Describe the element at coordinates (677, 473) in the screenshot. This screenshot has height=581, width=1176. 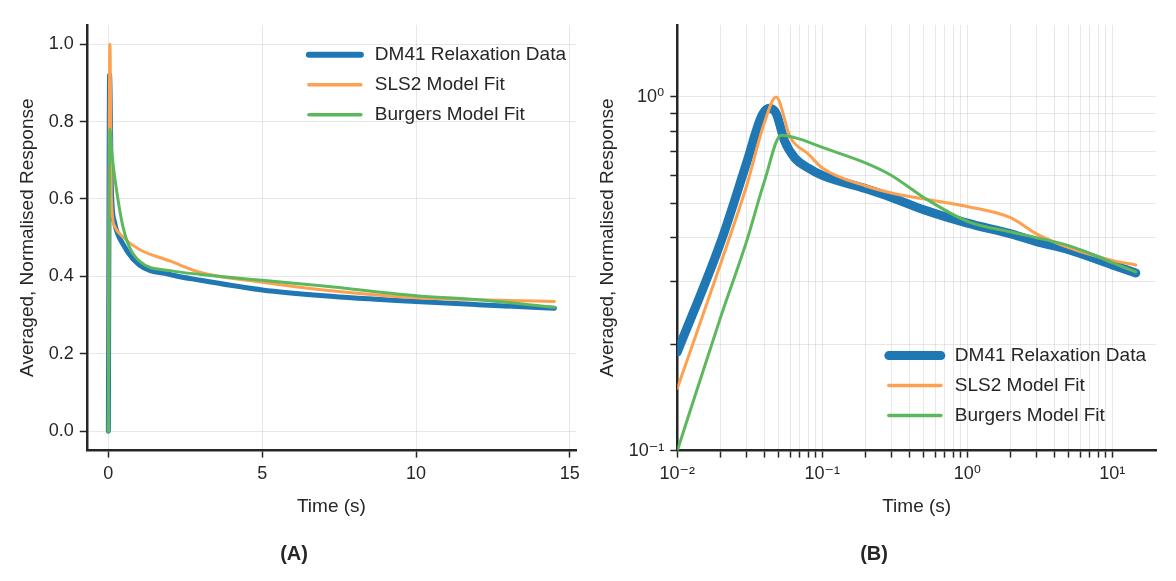
I see `x-tick-label: 10⁻²` at that location.